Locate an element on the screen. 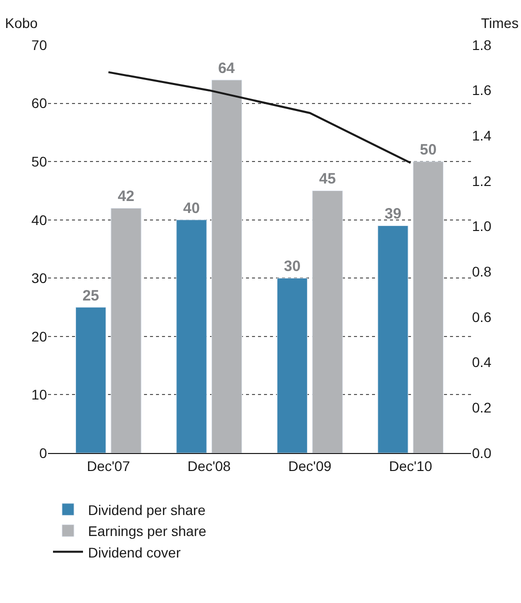 This screenshot has width=521, height=603. data-label: 45 is located at coordinates (327, 179).